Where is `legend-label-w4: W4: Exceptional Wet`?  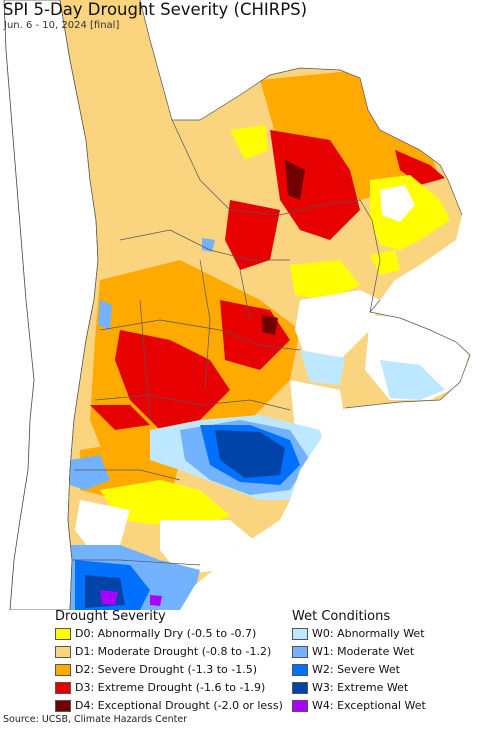 legend-label-w4: W4: Exceptional Wet is located at coordinates (369, 705).